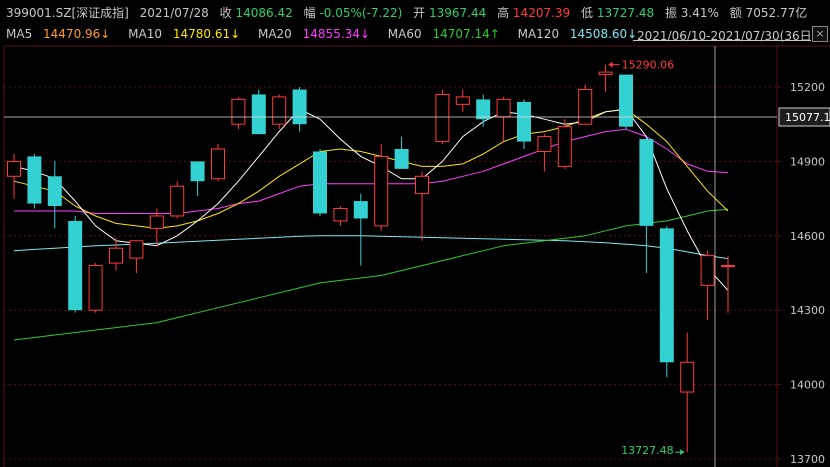 The image size is (830, 467). Describe the element at coordinates (419, 13) in the screenshot. I see `open-label: 开` at that location.